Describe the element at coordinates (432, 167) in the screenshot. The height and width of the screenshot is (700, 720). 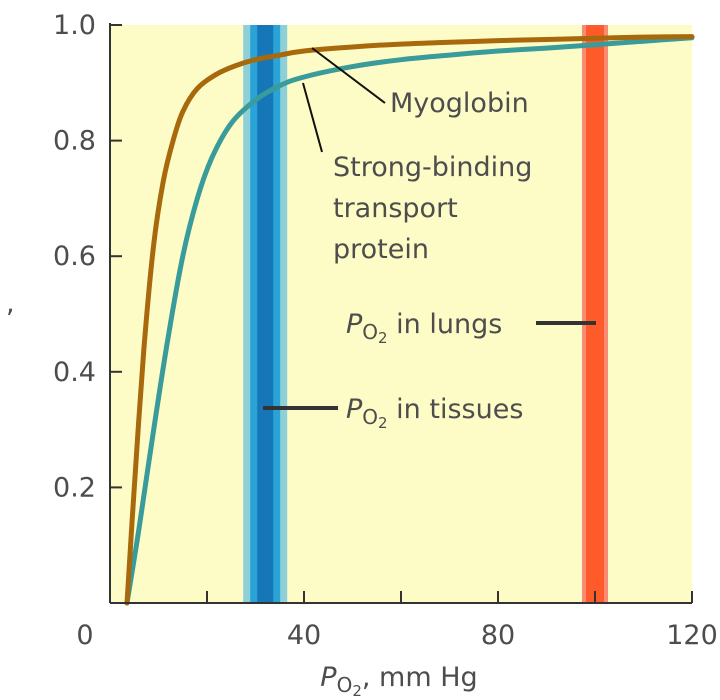
I see `transport-label-line: Strong-binding` at that location.